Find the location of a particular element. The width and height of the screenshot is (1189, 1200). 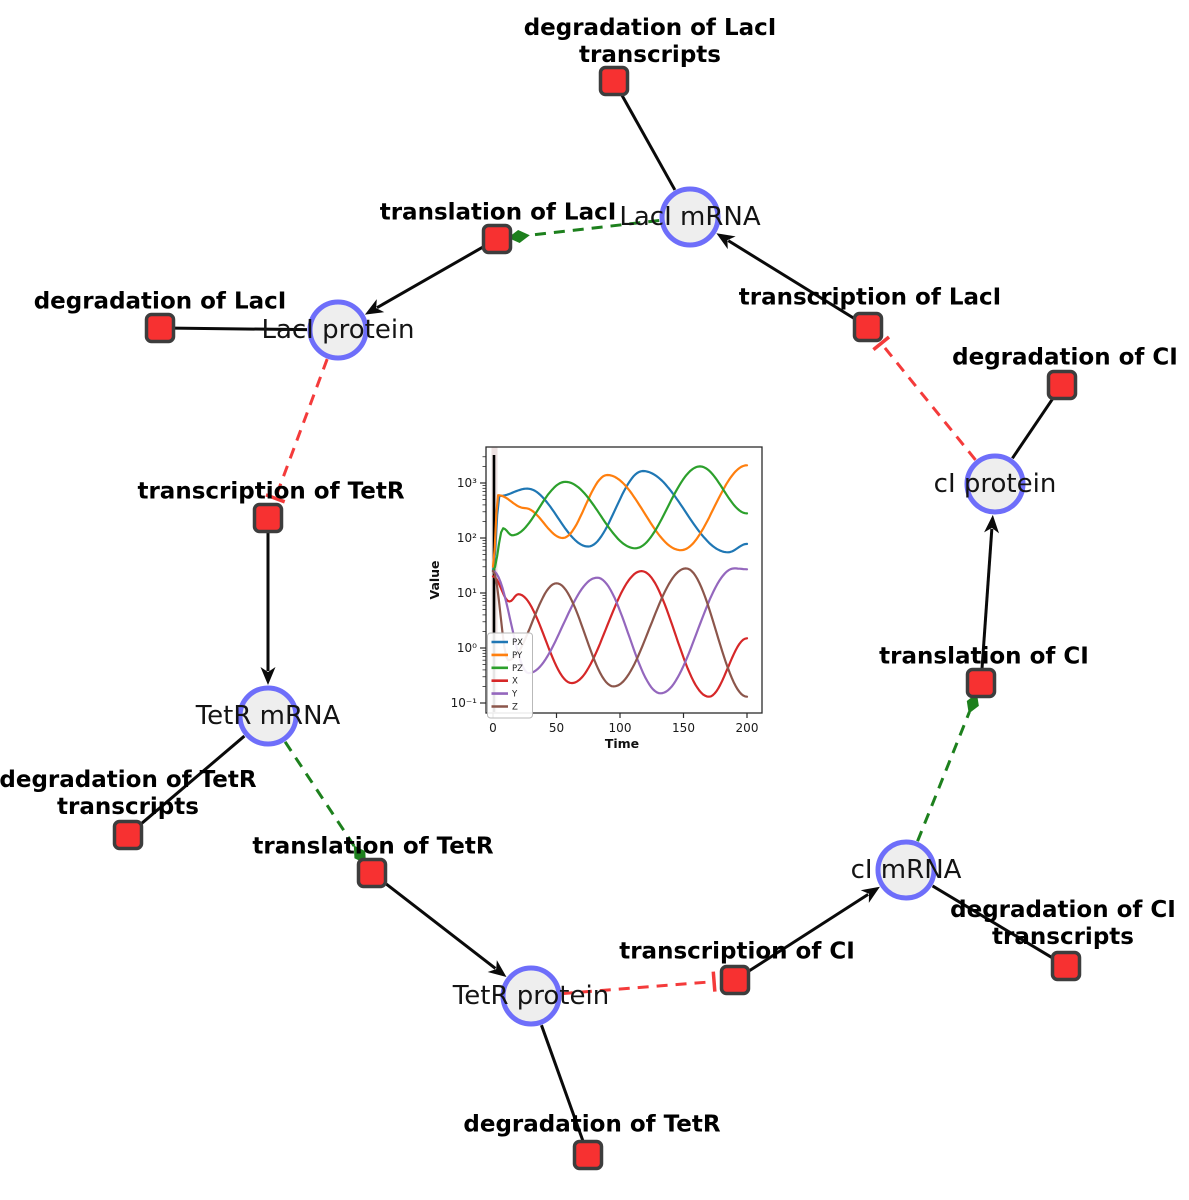

edge-tetr-protein-deg-tetr is located at coordinates (562, 1083).